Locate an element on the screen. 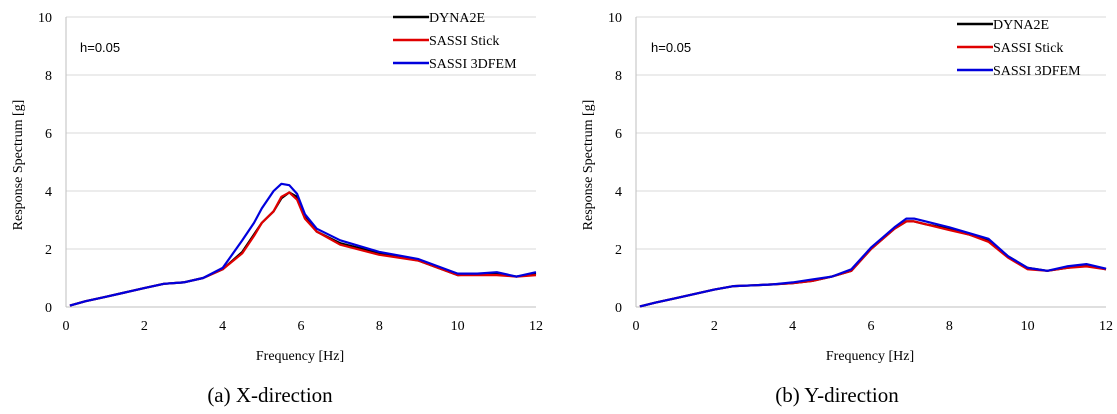 This screenshot has width=1117, height=414. chart-y-ylabel: Response Spectrum [g] is located at coordinates (588, 165).